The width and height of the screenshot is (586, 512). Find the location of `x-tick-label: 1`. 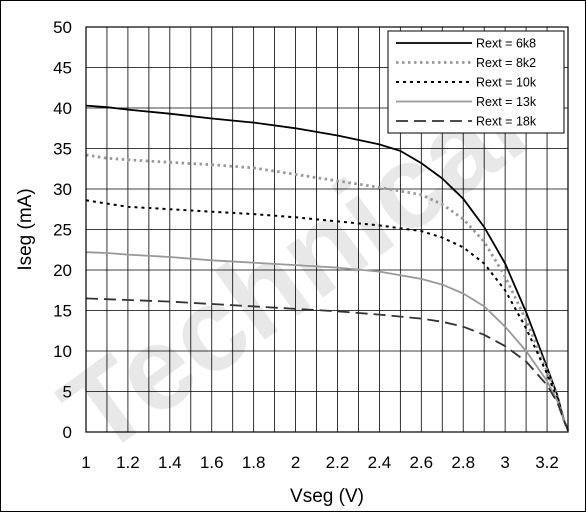

x-tick-label: 1 is located at coordinates (85, 462).